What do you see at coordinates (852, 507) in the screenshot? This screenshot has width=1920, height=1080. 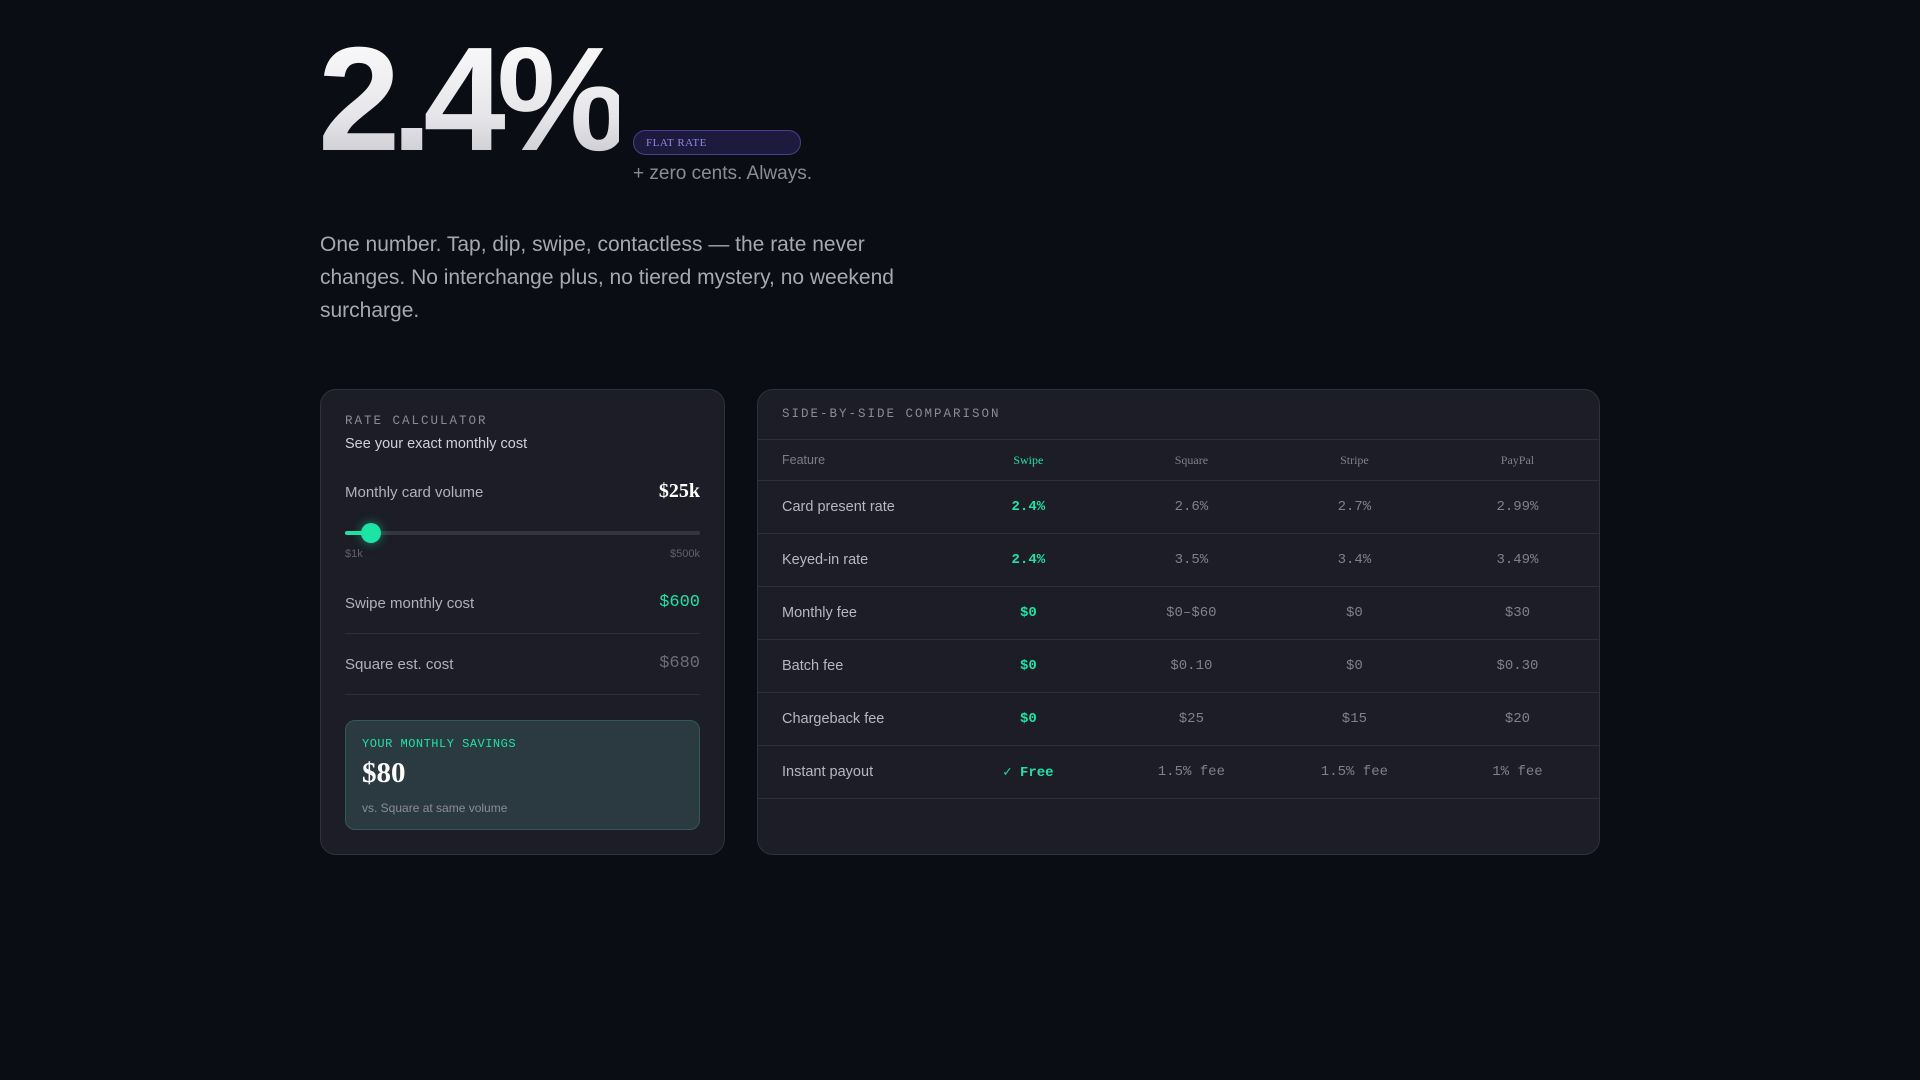 I see `feature-cell: Card present rate` at bounding box center [852, 507].